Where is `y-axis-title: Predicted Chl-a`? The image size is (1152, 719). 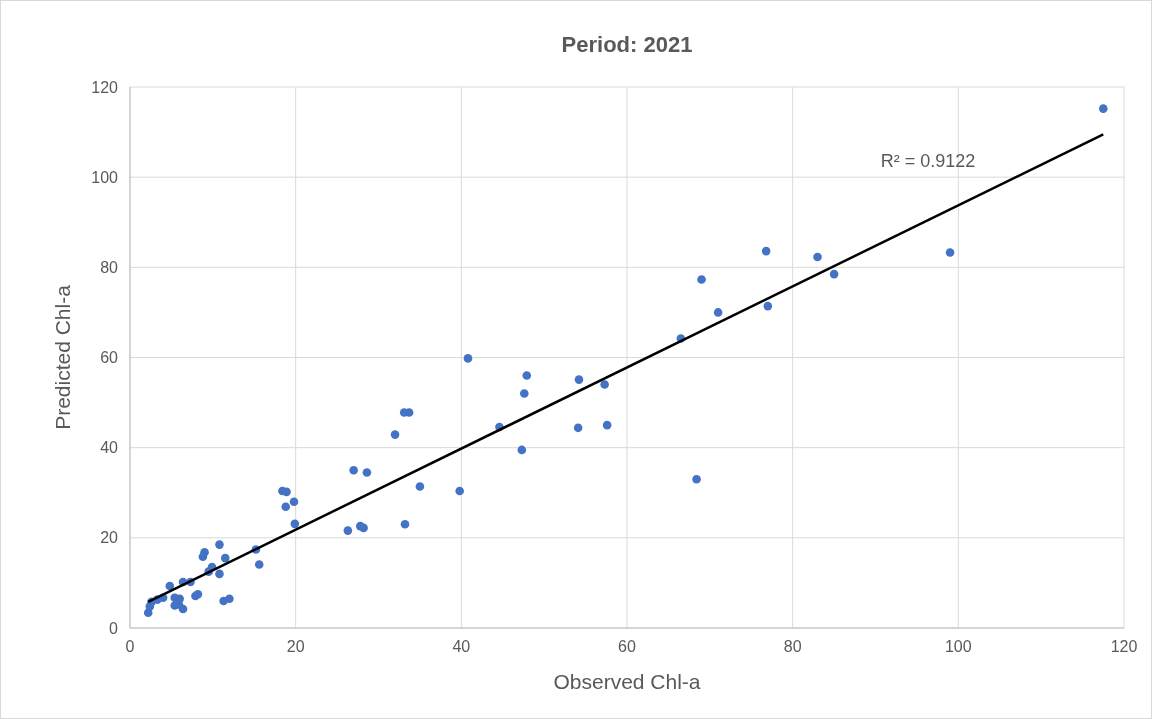 y-axis-title: Predicted Chl-a is located at coordinates (62, 357).